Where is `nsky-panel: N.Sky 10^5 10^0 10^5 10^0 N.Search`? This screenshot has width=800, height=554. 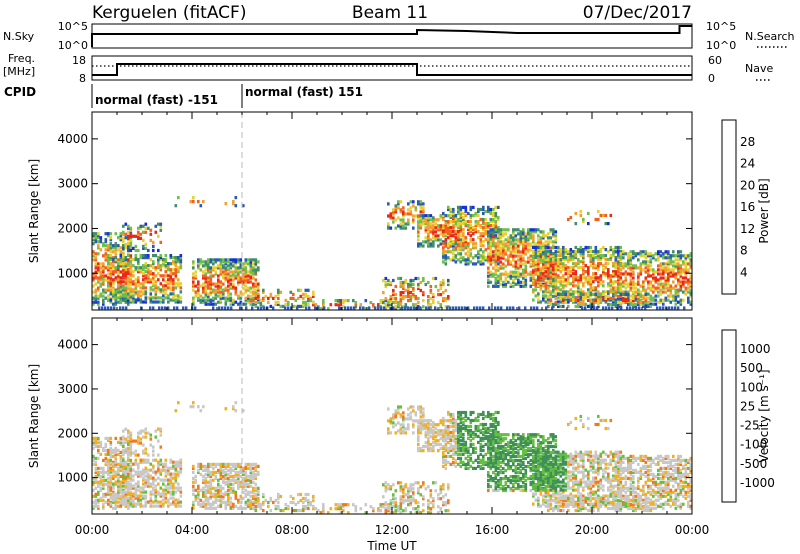 nsky-panel: N.Sky 10^5 10^0 10^5 10^0 N.Search is located at coordinates (399, 36).